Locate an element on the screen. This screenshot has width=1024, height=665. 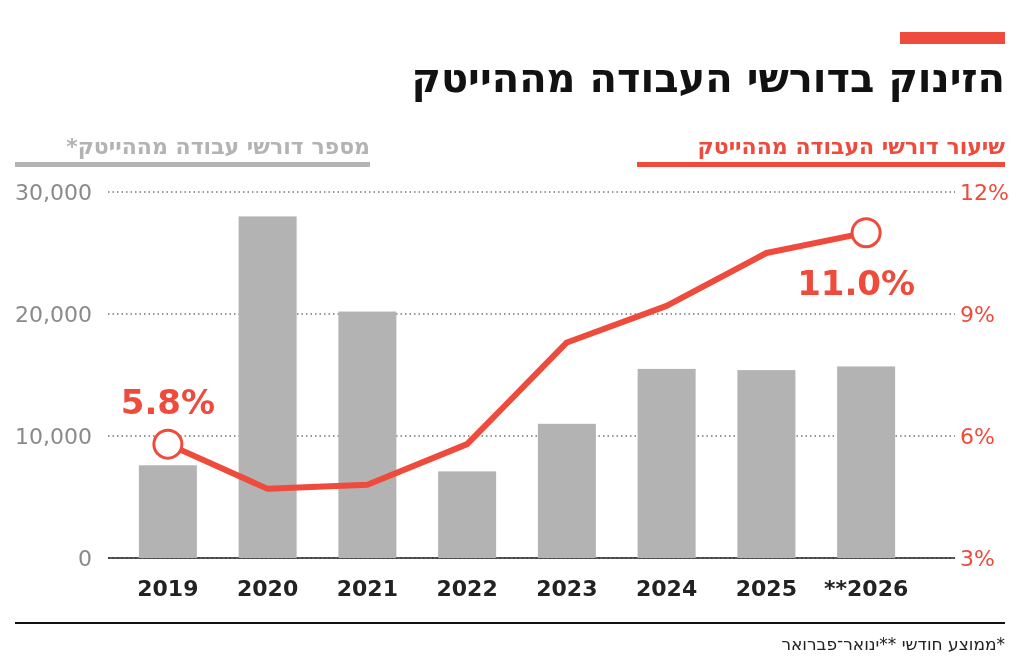
y2-tick-label: 9% is located at coordinates (977, 314).